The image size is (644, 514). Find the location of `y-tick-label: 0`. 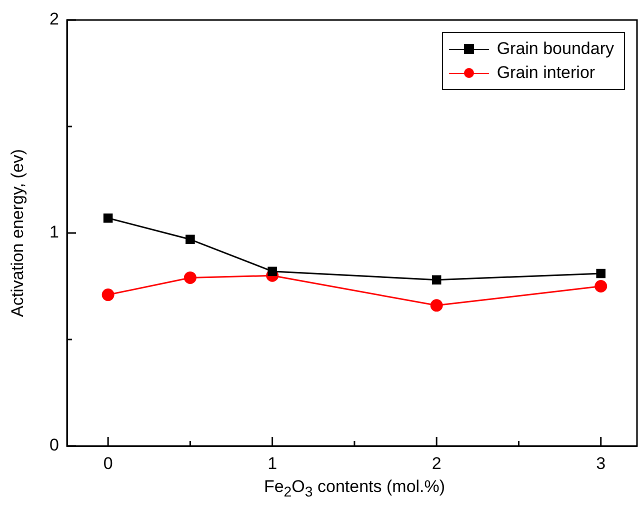

y-tick-label: 0 is located at coordinates (54, 445).